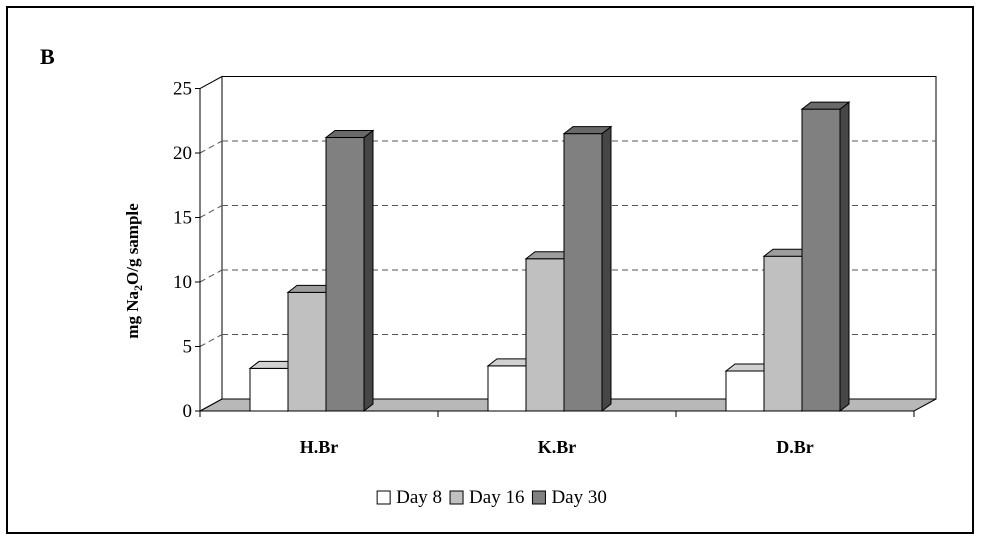 The width and height of the screenshot is (984, 544). What do you see at coordinates (795, 447) in the screenshot?
I see `x-tick-label: D.Br` at bounding box center [795, 447].